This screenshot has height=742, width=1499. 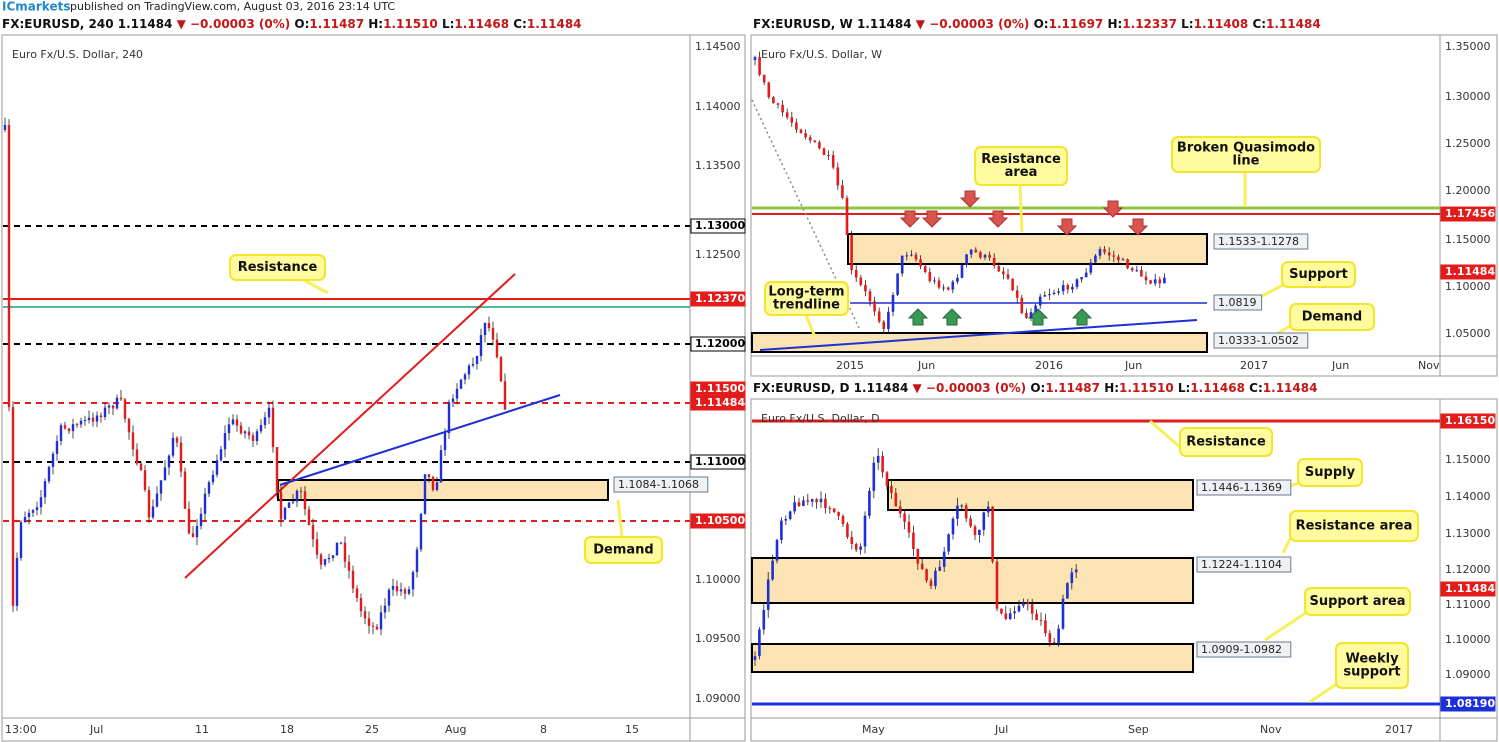 What do you see at coordinates (1468, 496) in the screenshot?
I see `price-label: 1.14000` at bounding box center [1468, 496].